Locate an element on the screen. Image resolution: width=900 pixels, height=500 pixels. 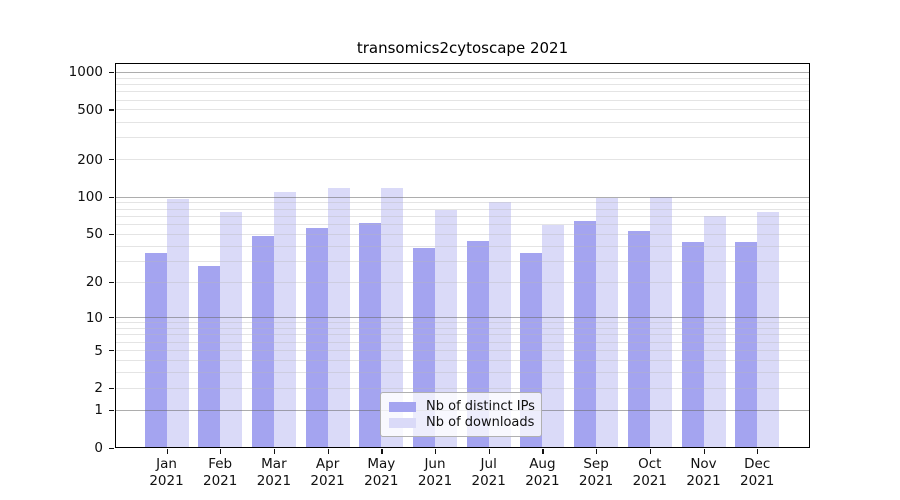
bar-nb-of-downloads-oct-2021 is located at coordinates (660, 322).